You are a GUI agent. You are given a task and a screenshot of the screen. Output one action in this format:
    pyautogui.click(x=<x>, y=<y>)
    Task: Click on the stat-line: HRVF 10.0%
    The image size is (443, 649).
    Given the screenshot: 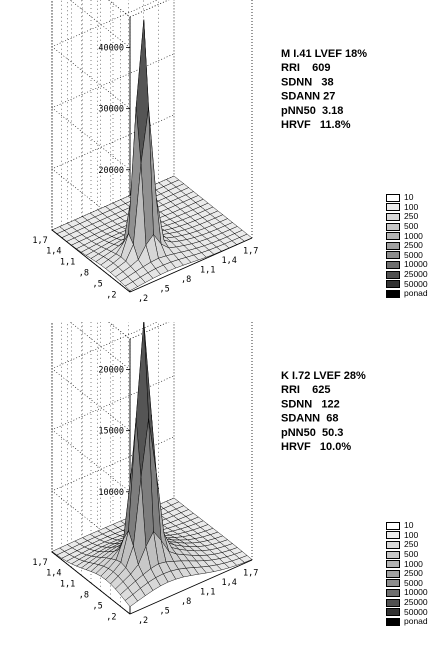 What is the action you would take?
    pyautogui.click(x=316, y=447)
    